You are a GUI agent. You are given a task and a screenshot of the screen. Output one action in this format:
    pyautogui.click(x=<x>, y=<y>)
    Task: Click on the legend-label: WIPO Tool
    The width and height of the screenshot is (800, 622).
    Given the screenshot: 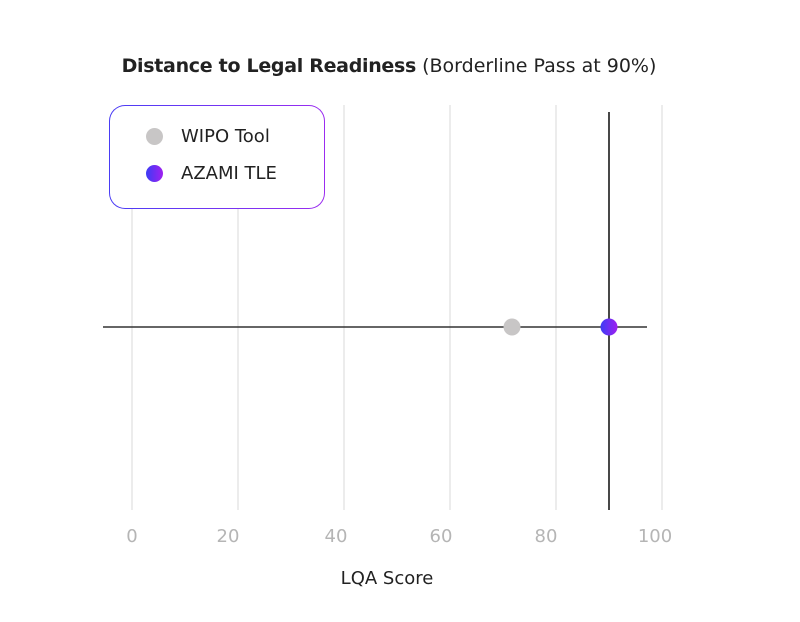 What is the action you would take?
    pyautogui.click(x=225, y=136)
    